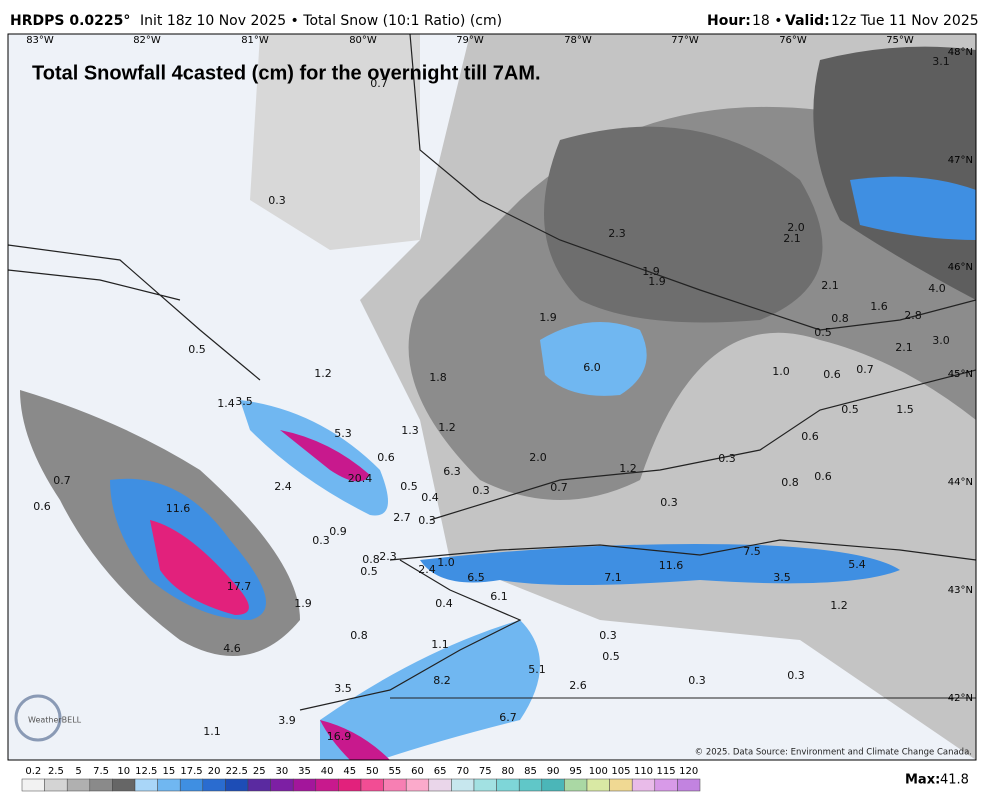  What do you see at coordinates (960, 590) in the screenshot?
I see `latitude-label: 43°N` at bounding box center [960, 590].